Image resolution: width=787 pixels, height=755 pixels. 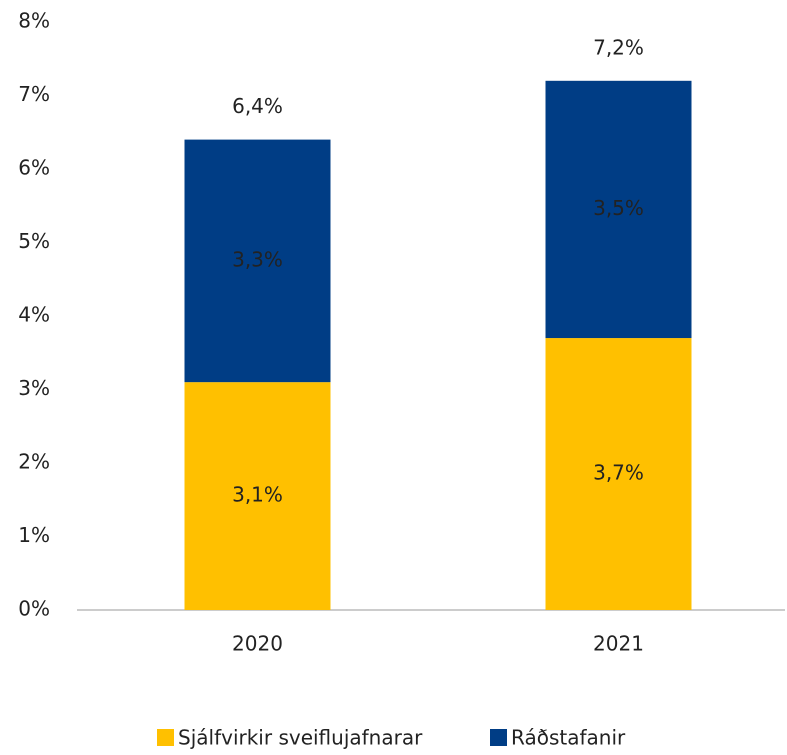 What do you see at coordinates (34, 315) in the screenshot?
I see `y-tick-label: 4%` at bounding box center [34, 315].